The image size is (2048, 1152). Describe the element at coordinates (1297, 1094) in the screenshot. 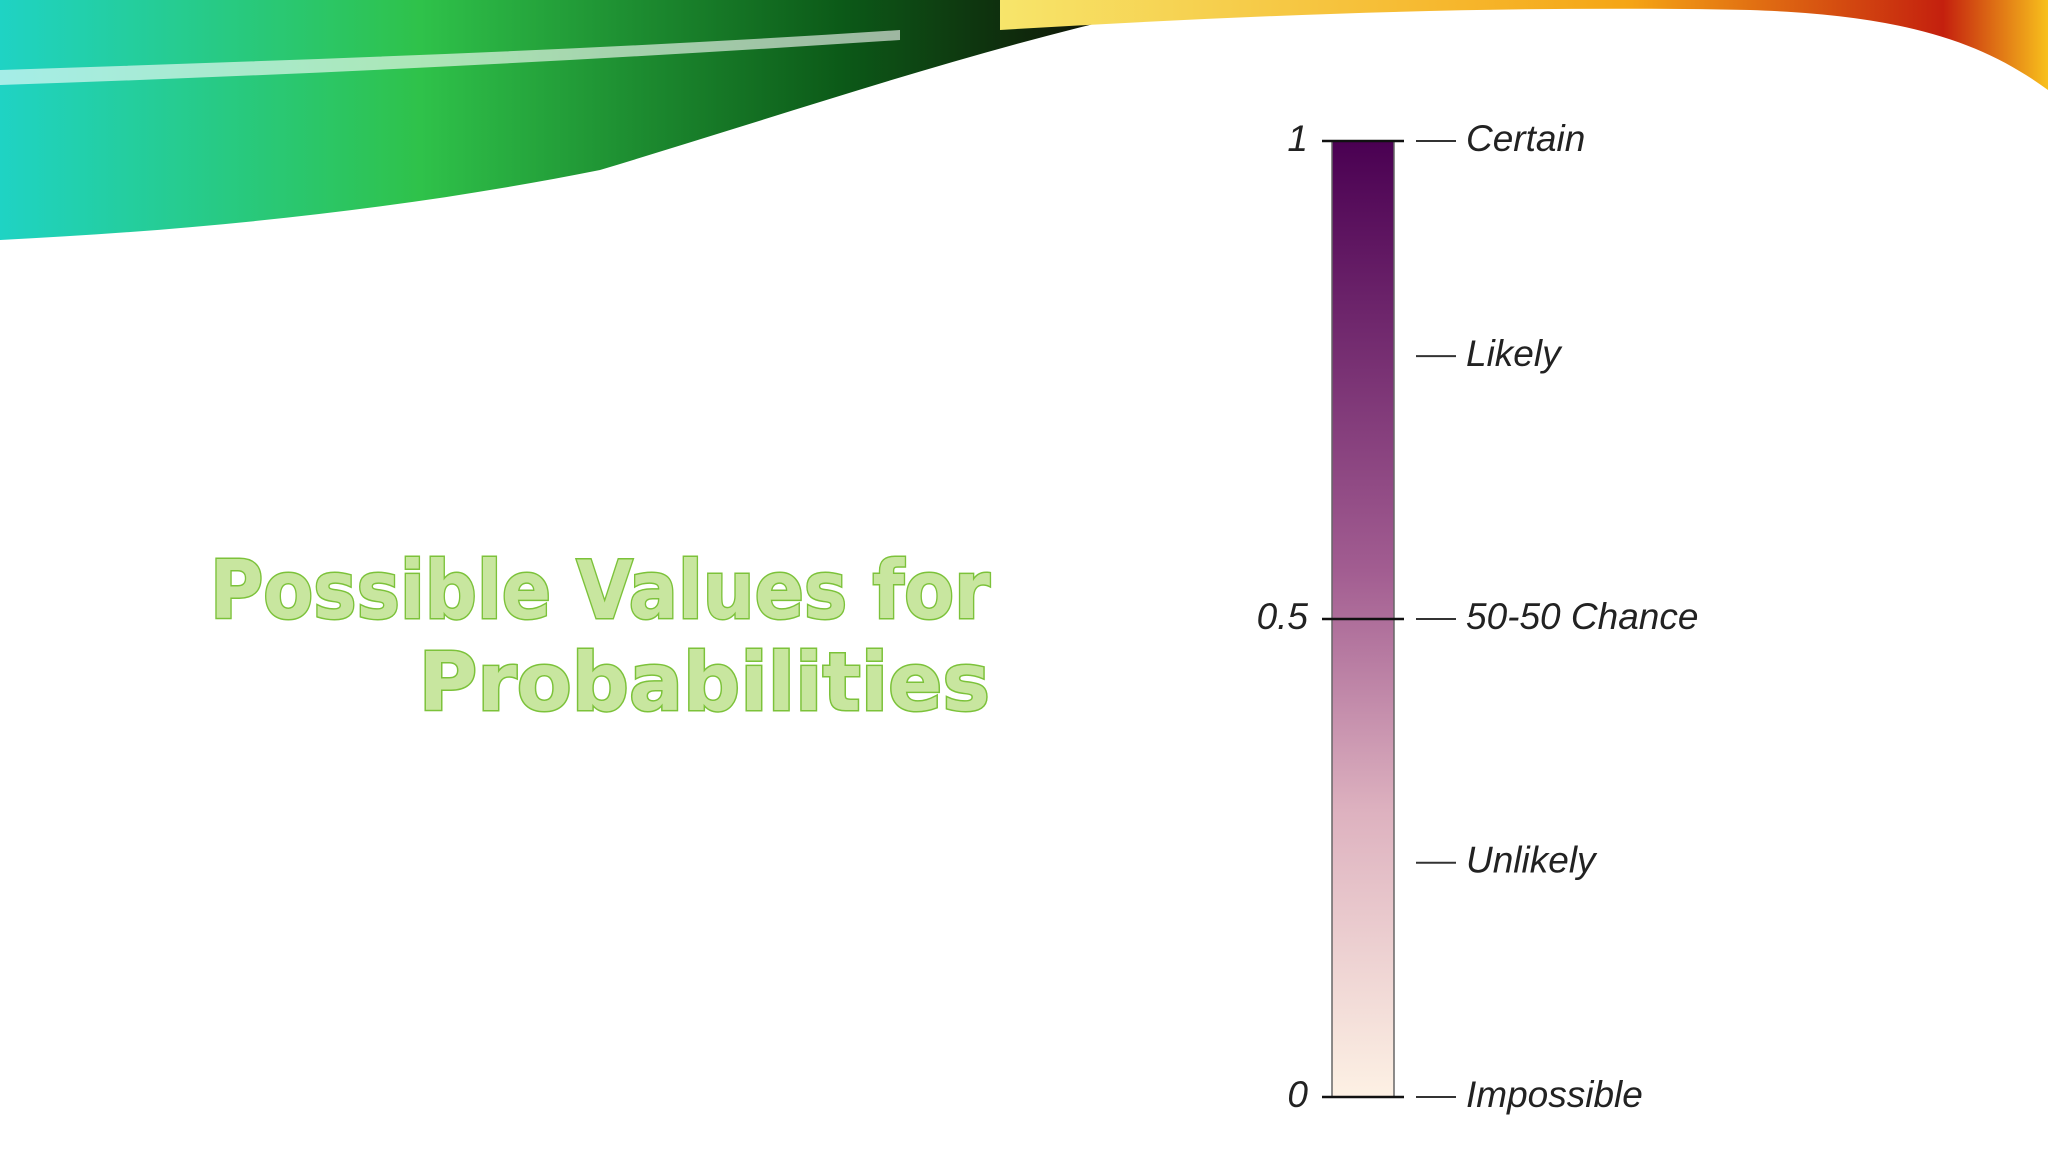

I see `tick-label: 0` at that location.